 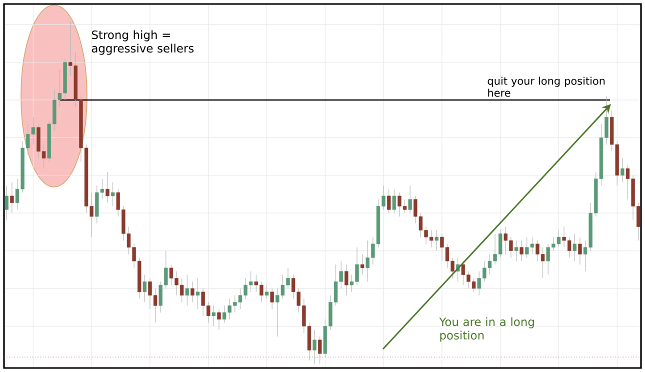 I want to click on annotation: Strong high = aggressive sellers, so click(x=143, y=42).